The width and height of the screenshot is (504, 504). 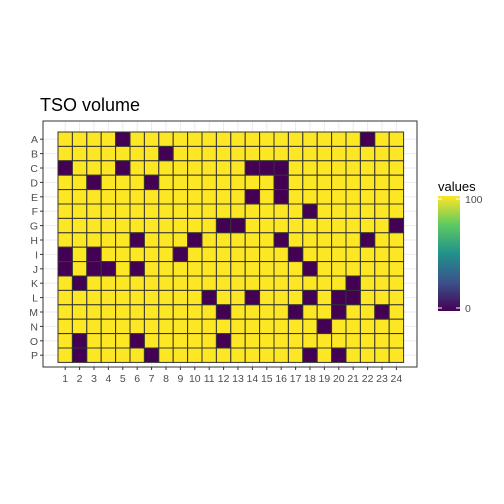 I want to click on heatmap-cell-M15, so click(x=267, y=312).